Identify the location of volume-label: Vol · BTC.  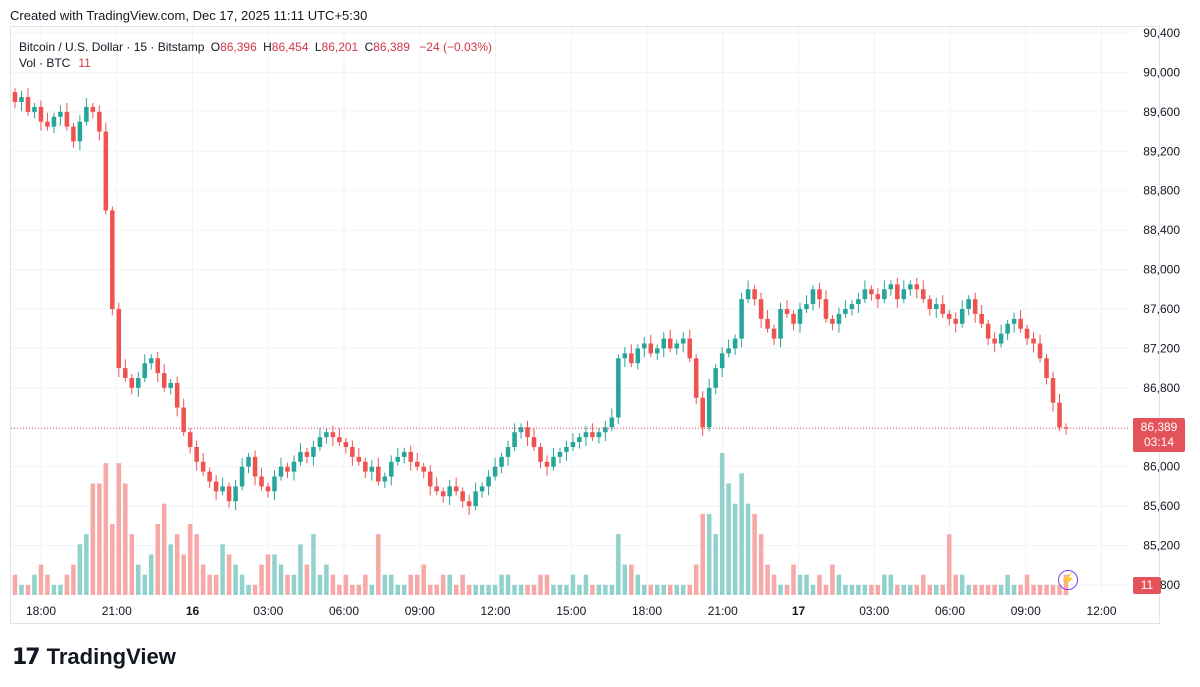
(45, 63).